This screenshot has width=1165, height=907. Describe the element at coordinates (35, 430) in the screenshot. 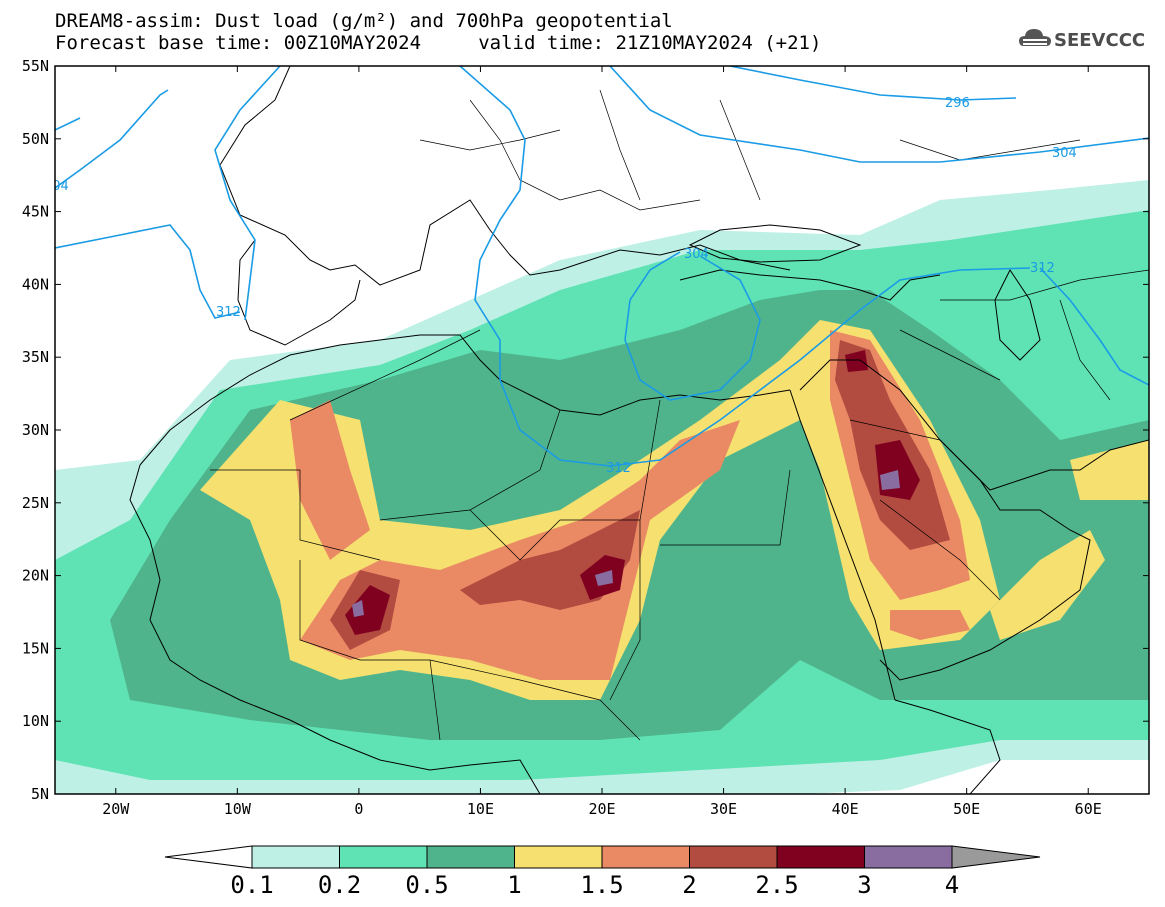

I see `lat-label: 30N` at that location.